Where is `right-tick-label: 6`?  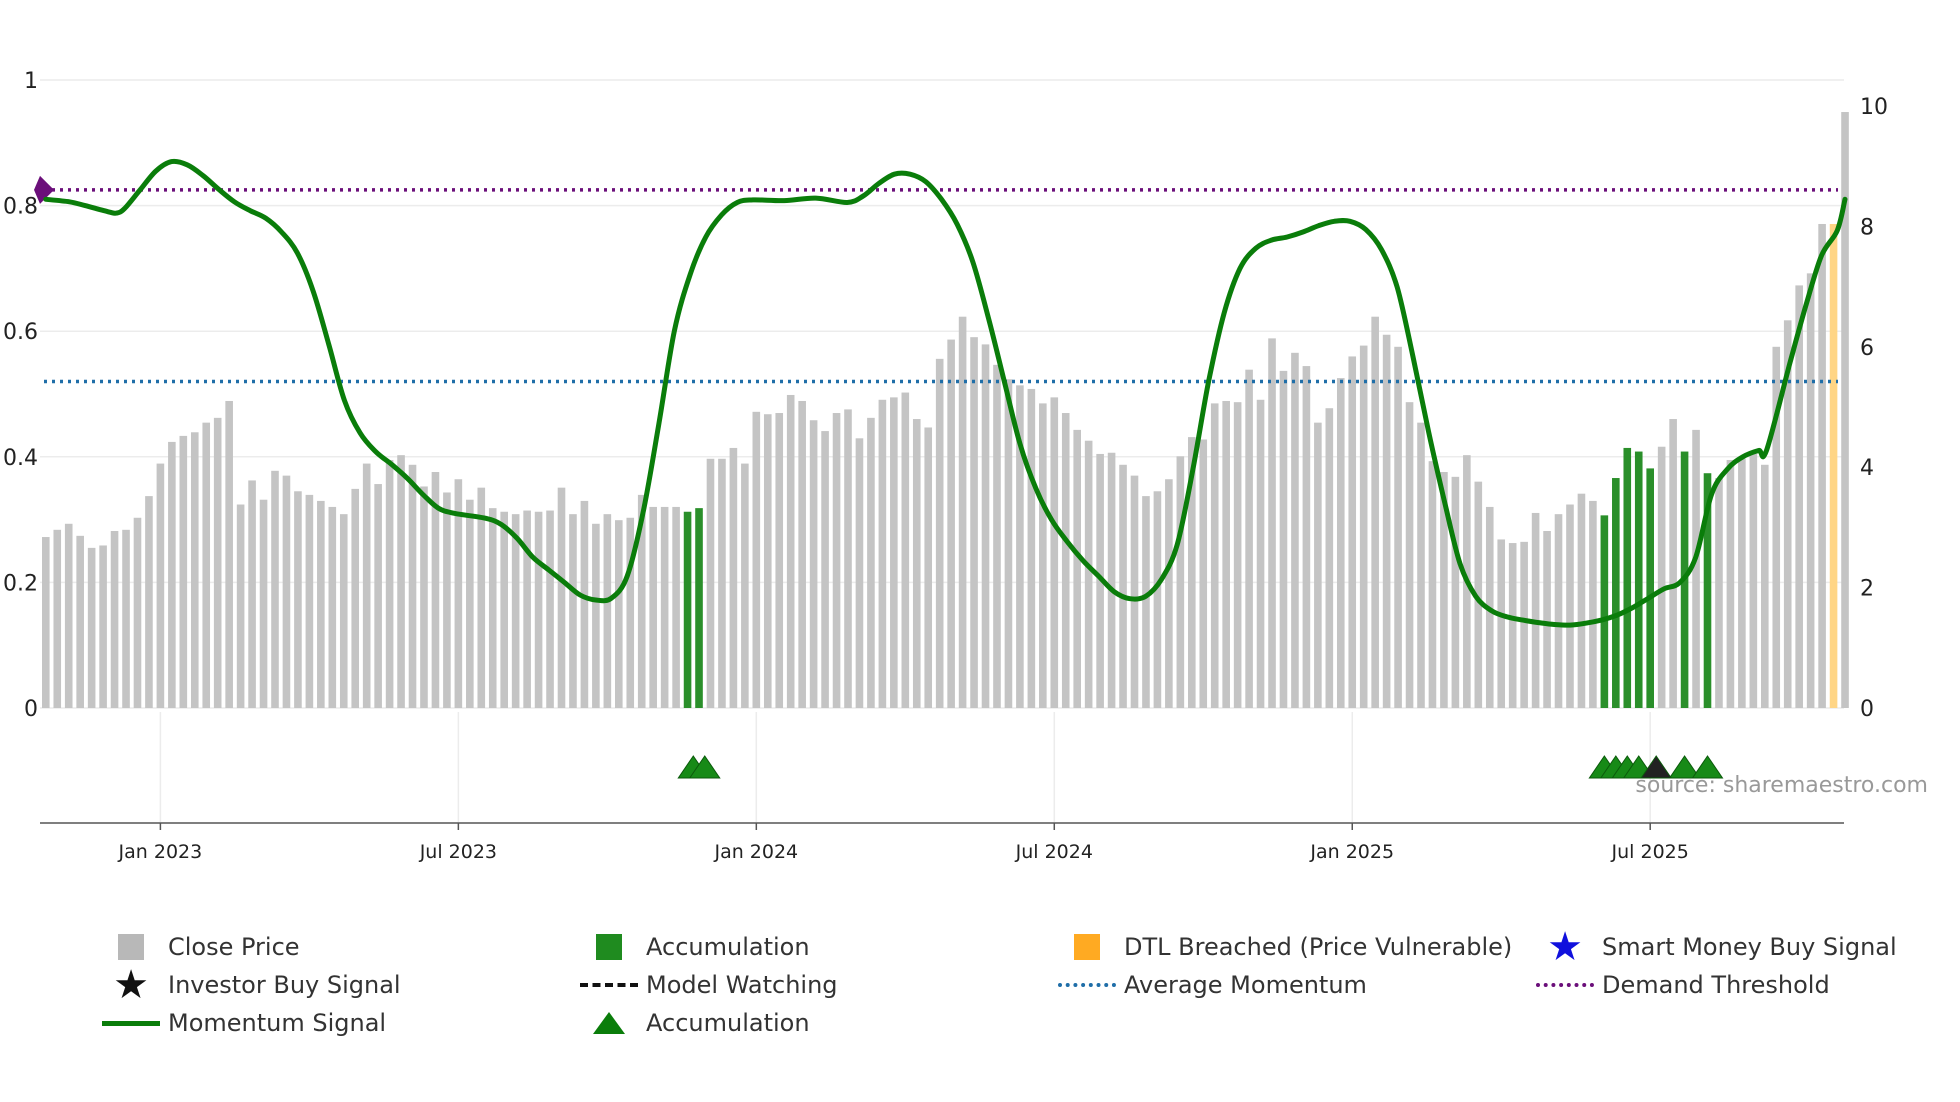 right-tick-label: 6 is located at coordinates (1867, 348).